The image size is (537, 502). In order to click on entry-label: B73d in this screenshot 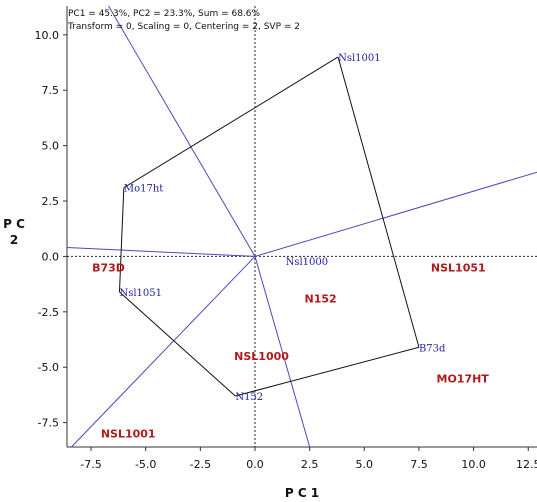, I will do `click(432, 348)`.